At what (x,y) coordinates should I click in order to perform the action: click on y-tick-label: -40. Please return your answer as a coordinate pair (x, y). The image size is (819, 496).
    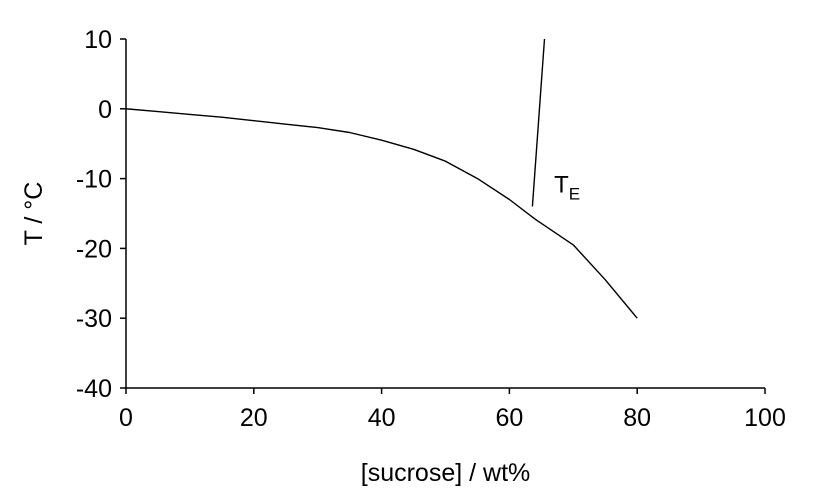
    Looking at the image, I should click on (94, 389).